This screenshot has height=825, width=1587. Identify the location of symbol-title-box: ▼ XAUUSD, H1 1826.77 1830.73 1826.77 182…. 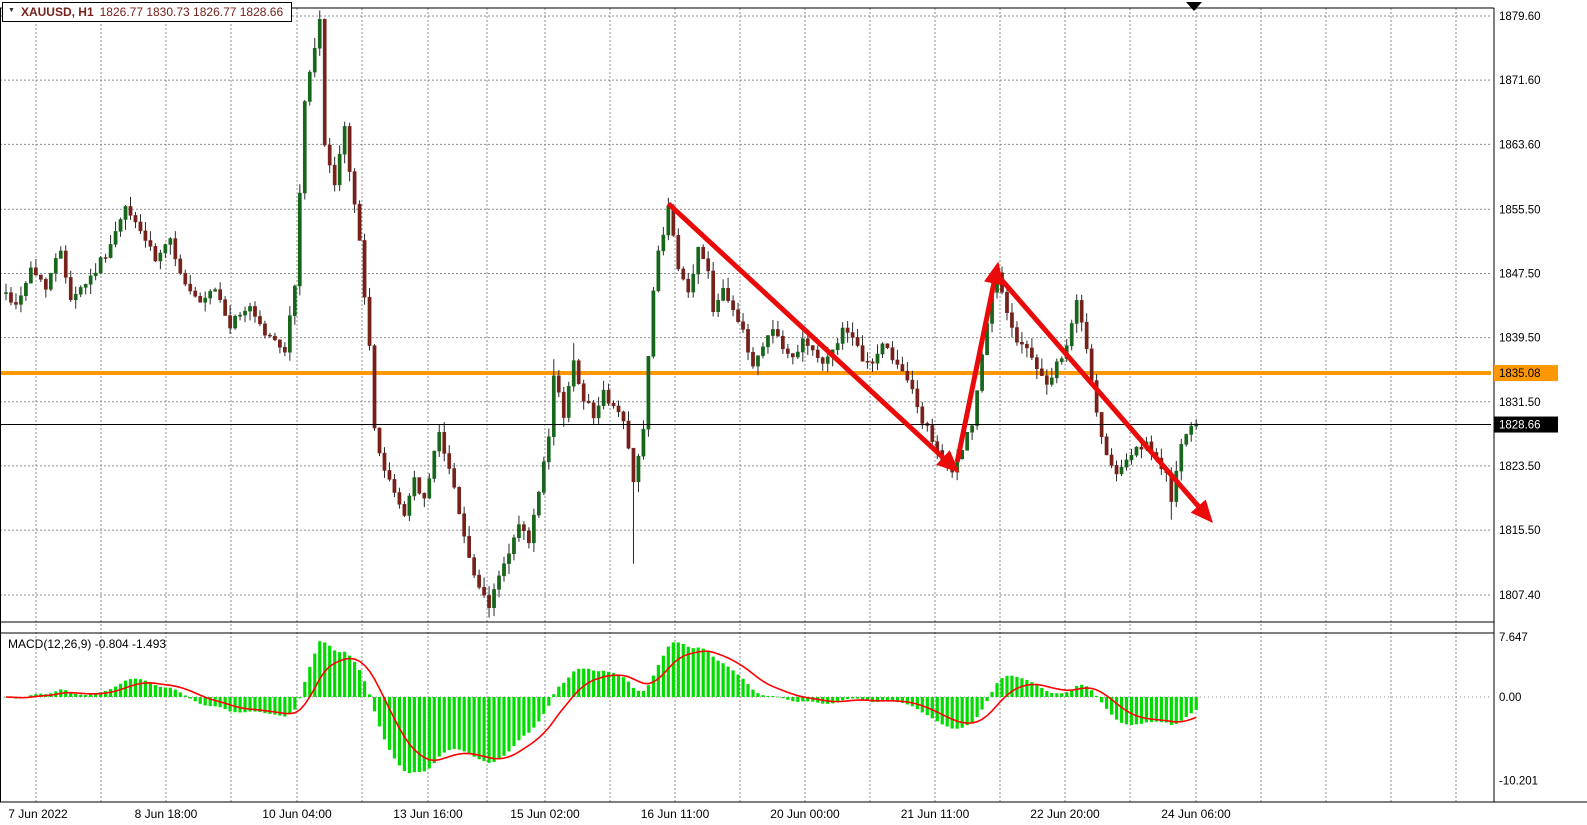
(147, 12).